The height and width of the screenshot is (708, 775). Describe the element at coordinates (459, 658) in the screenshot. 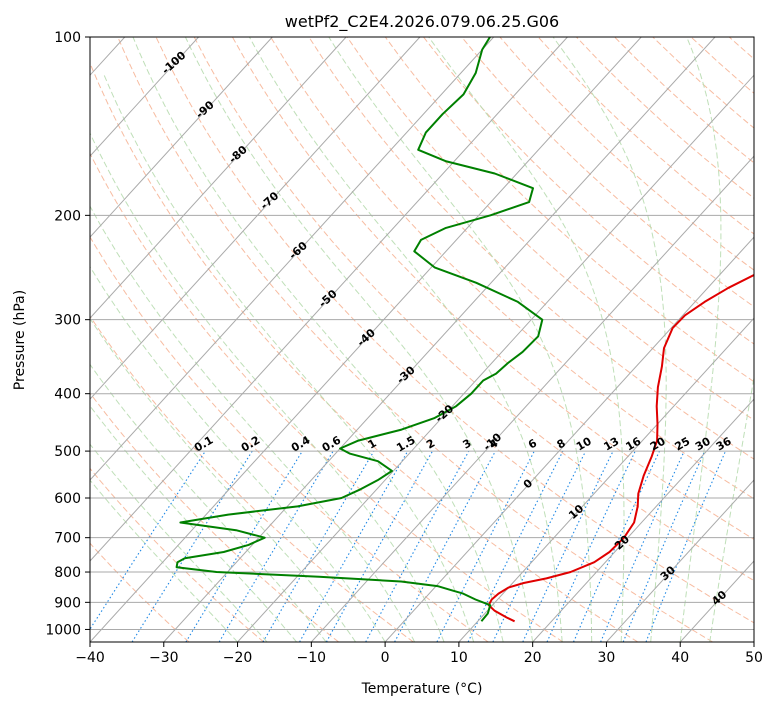

I see `x-tick-label: 10` at that location.